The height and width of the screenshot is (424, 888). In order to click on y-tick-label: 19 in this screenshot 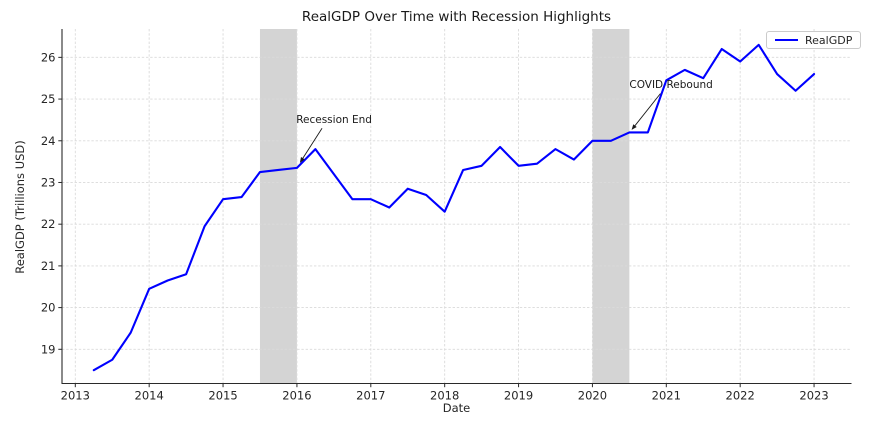, I will do `click(48, 349)`.